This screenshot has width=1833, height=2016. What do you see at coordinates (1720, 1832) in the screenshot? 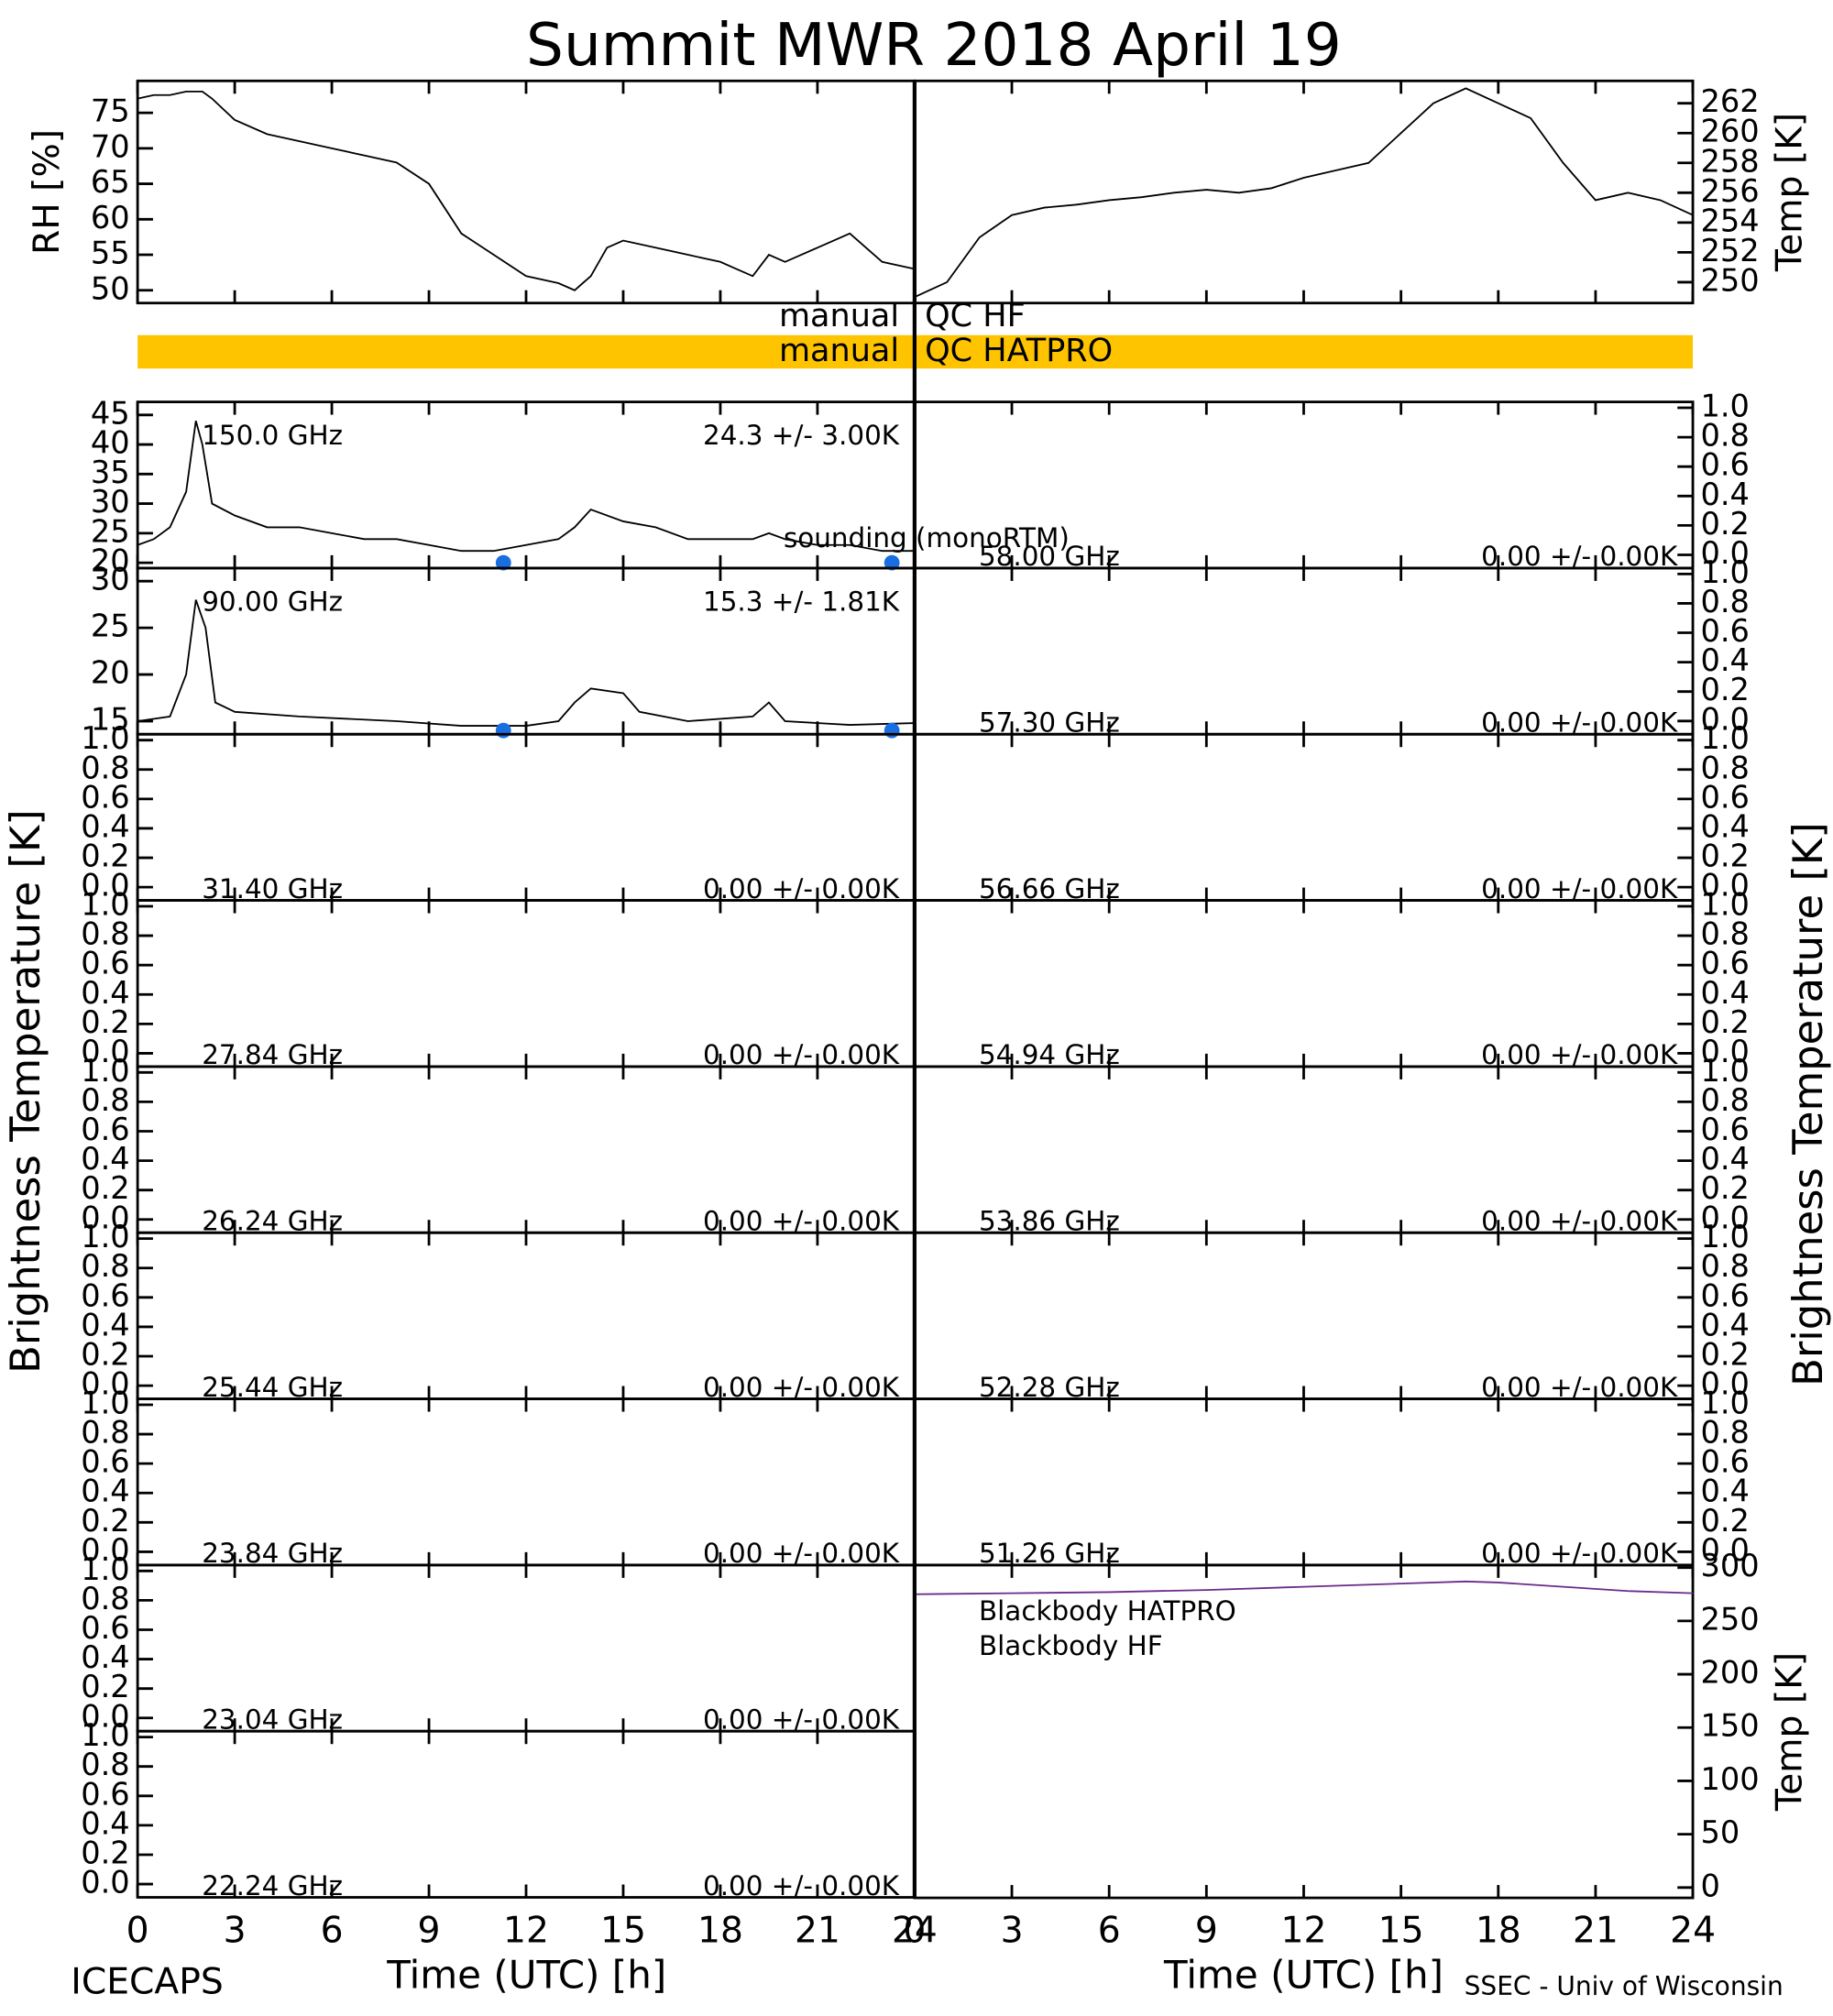
I see `y-tick-label: 50` at bounding box center [1720, 1832].